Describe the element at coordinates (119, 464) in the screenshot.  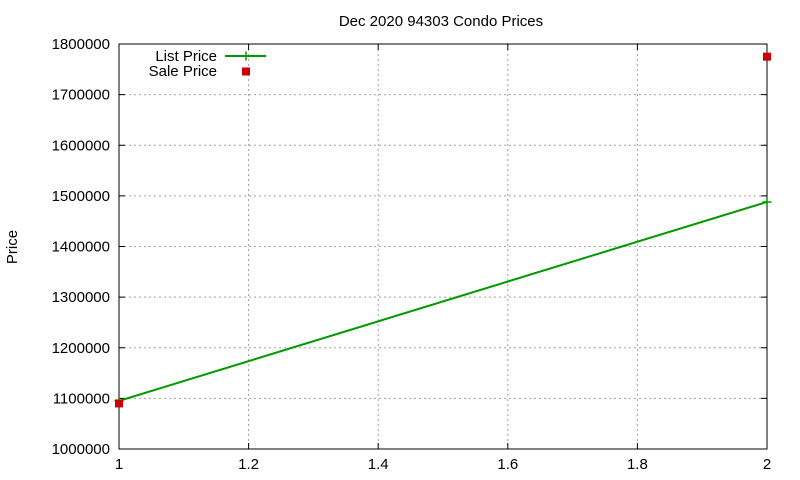
I see `x-tick-label: 1` at that location.